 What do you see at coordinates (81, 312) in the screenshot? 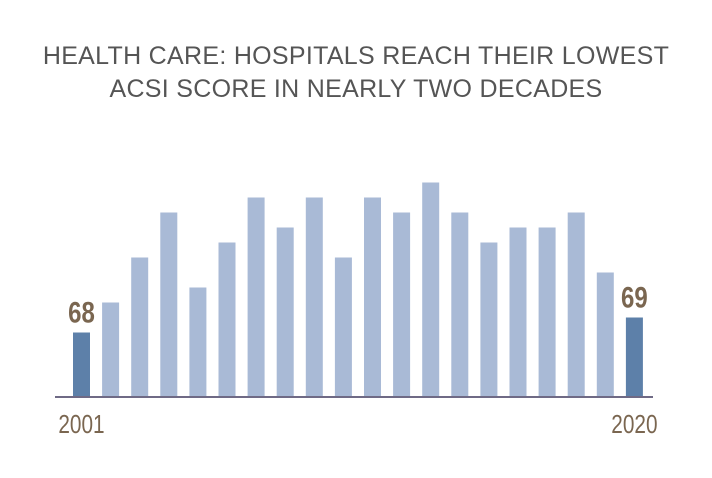
I see `value-label: 68` at bounding box center [81, 312].